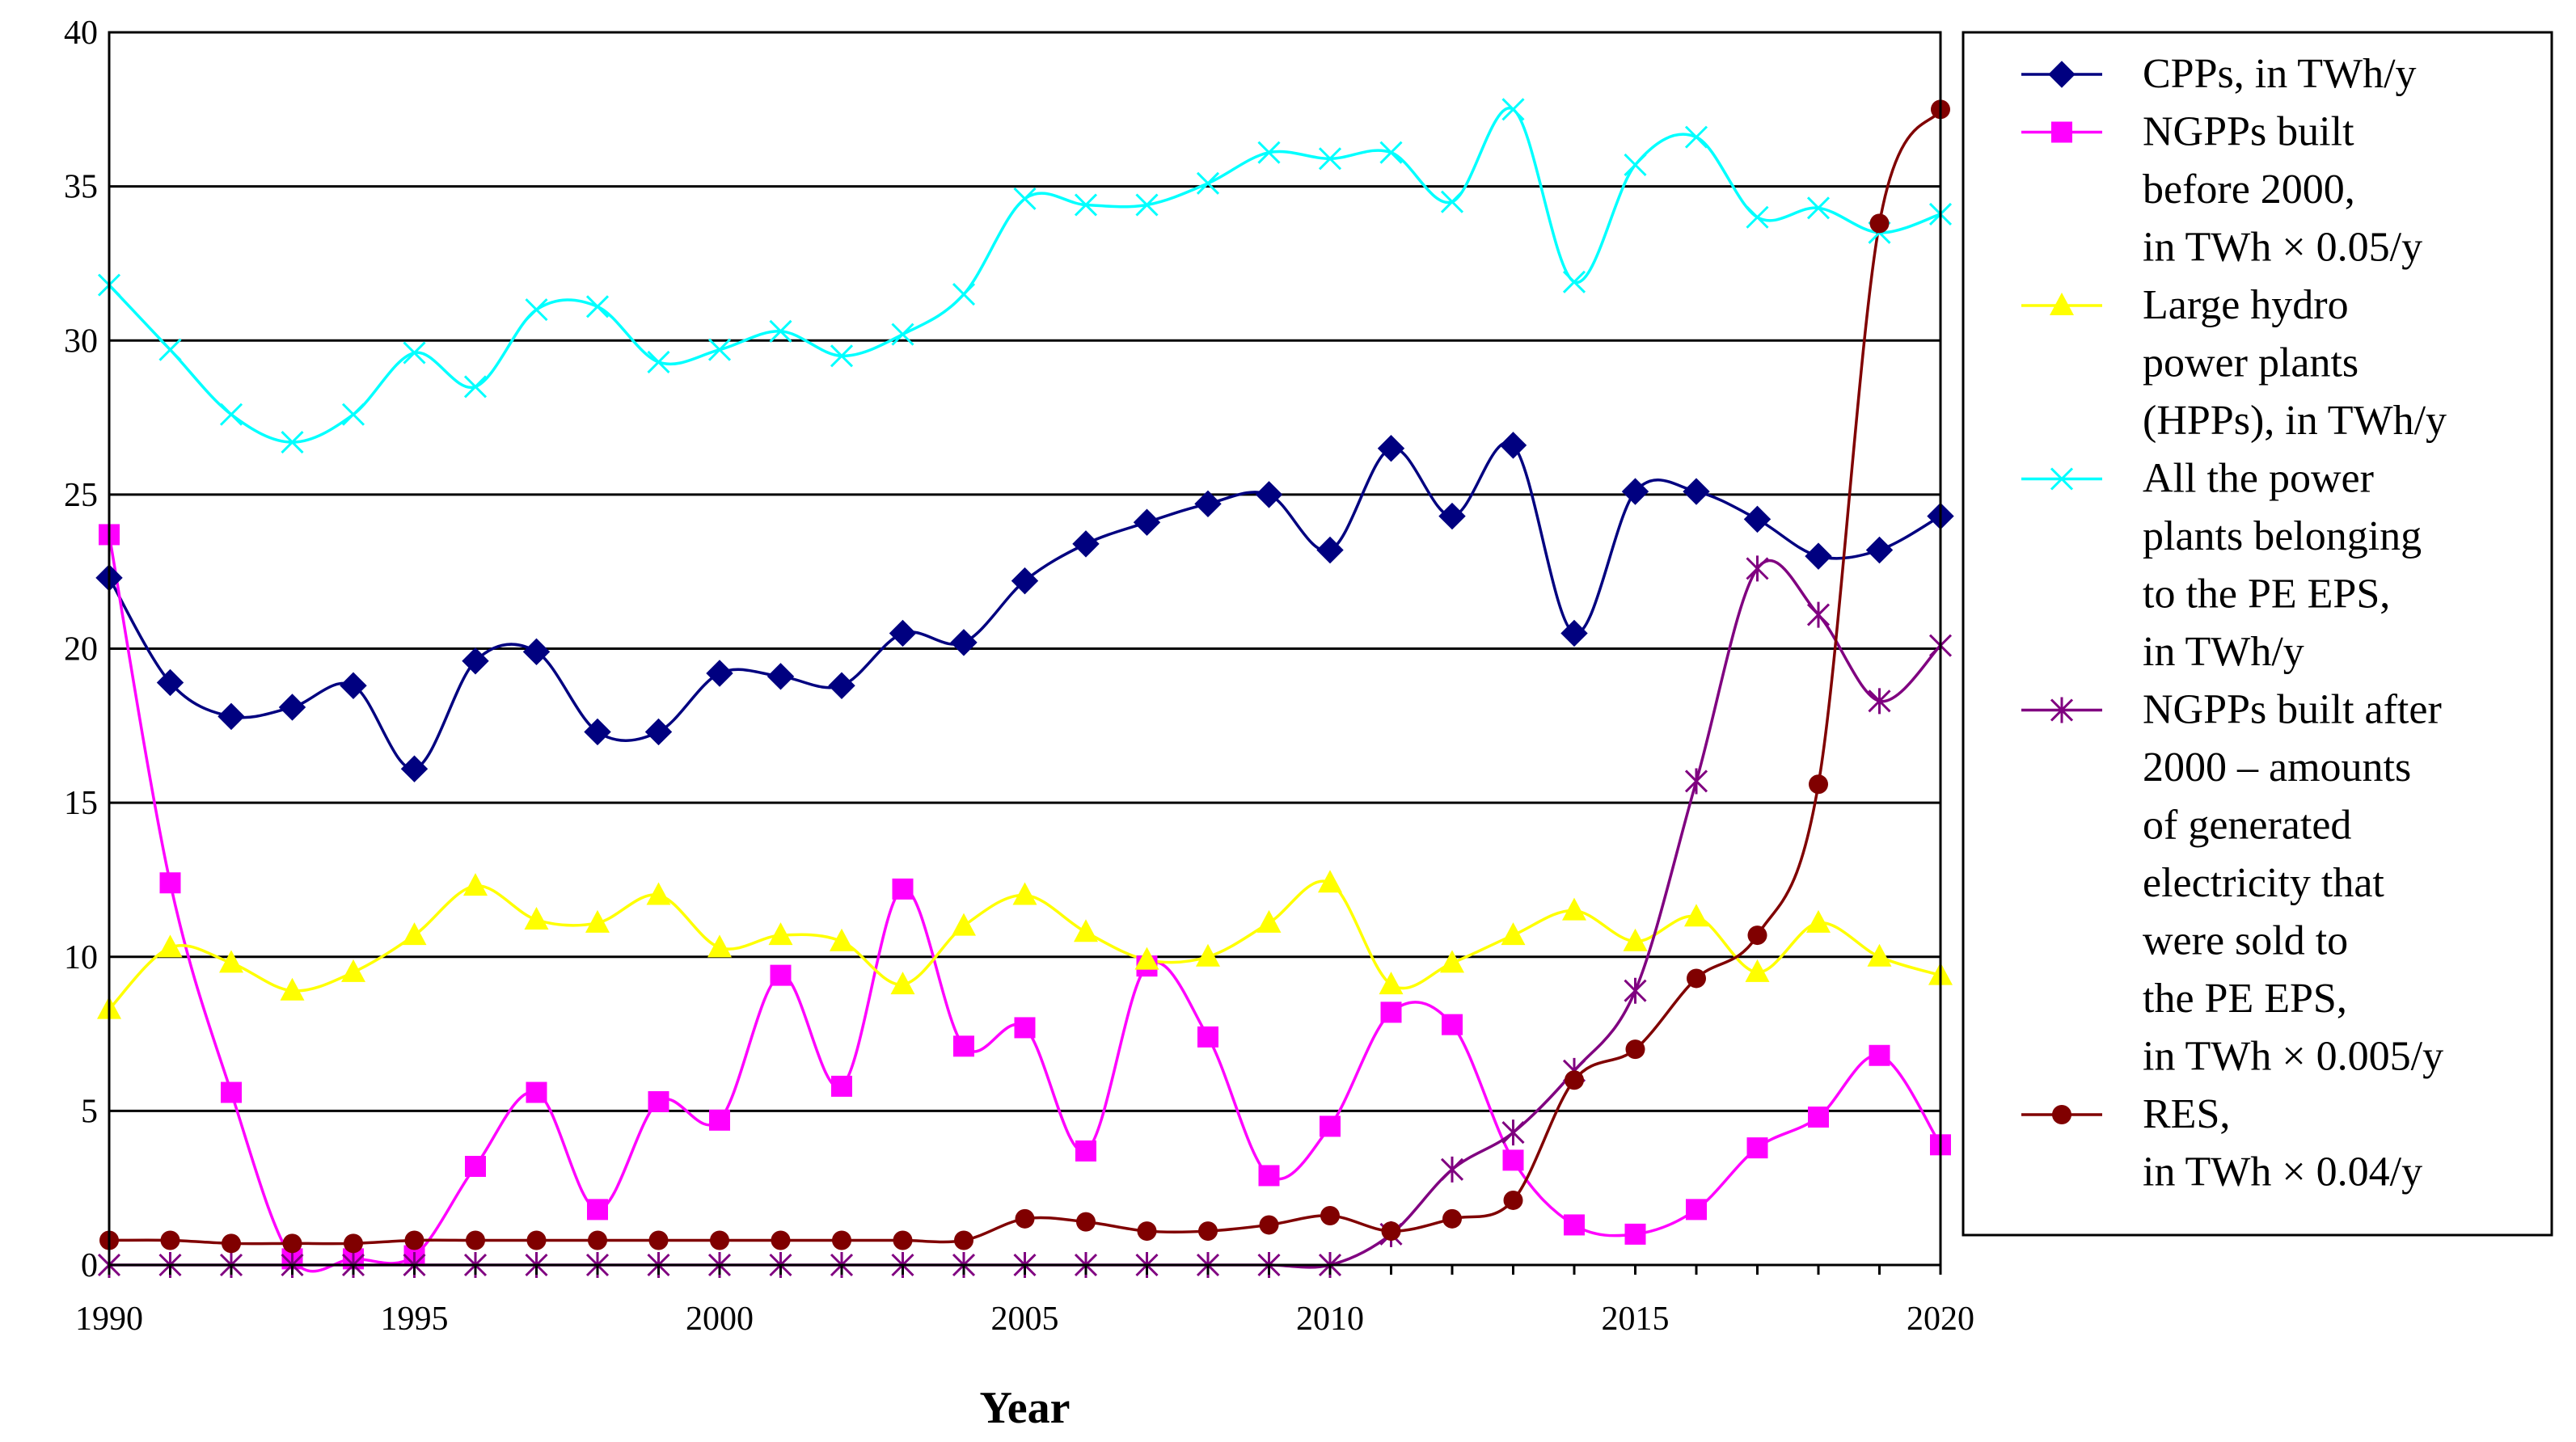 Image resolution: width=2576 pixels, height=1442 pixels. What do you see at coordinates (1269, 1176) in the screenshot?
I see `data-point-series-1-2009` at bounding box center [1269, 1176].